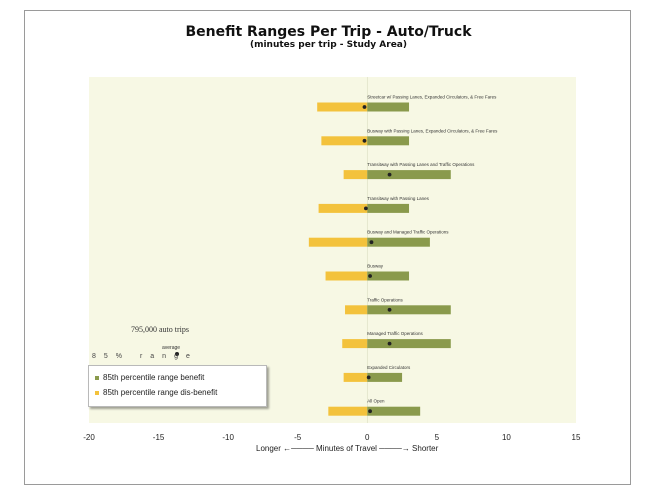  What do you see at coordinates (332, 437) in the screenshot?
I see `x-axis-ticks: -20 -15 -10 -5 0 5 10 15` at bounding box center [332, 437].